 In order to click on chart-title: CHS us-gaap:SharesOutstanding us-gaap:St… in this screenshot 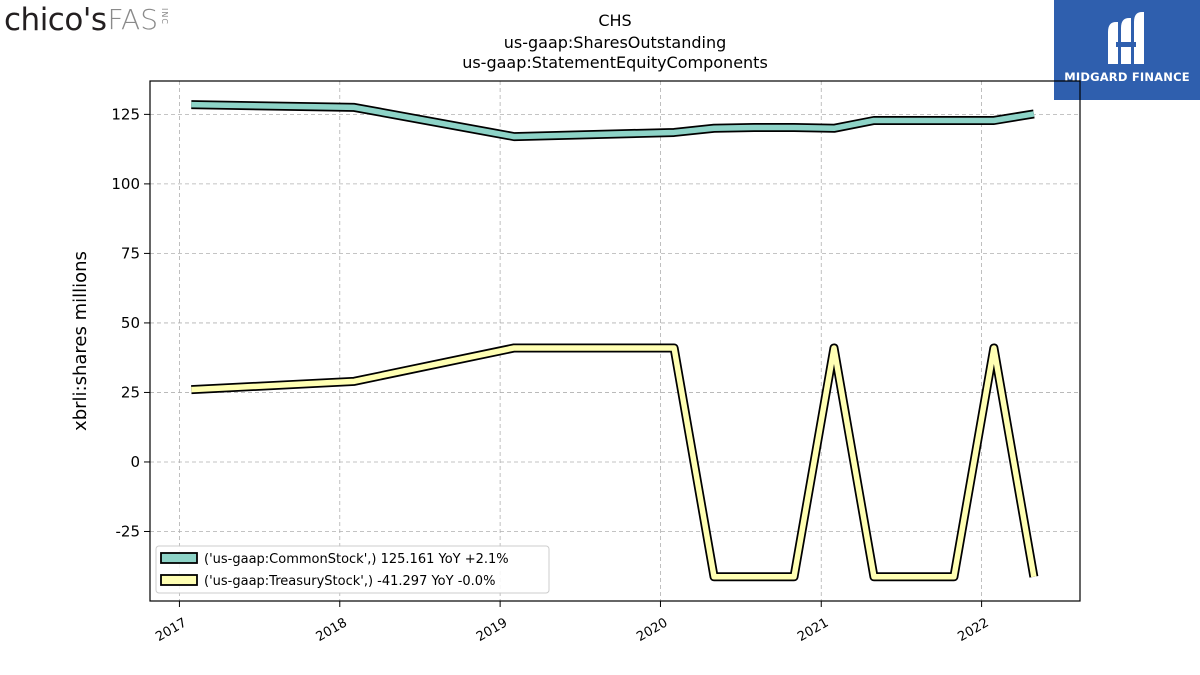, I will do `click(615, 41)`.